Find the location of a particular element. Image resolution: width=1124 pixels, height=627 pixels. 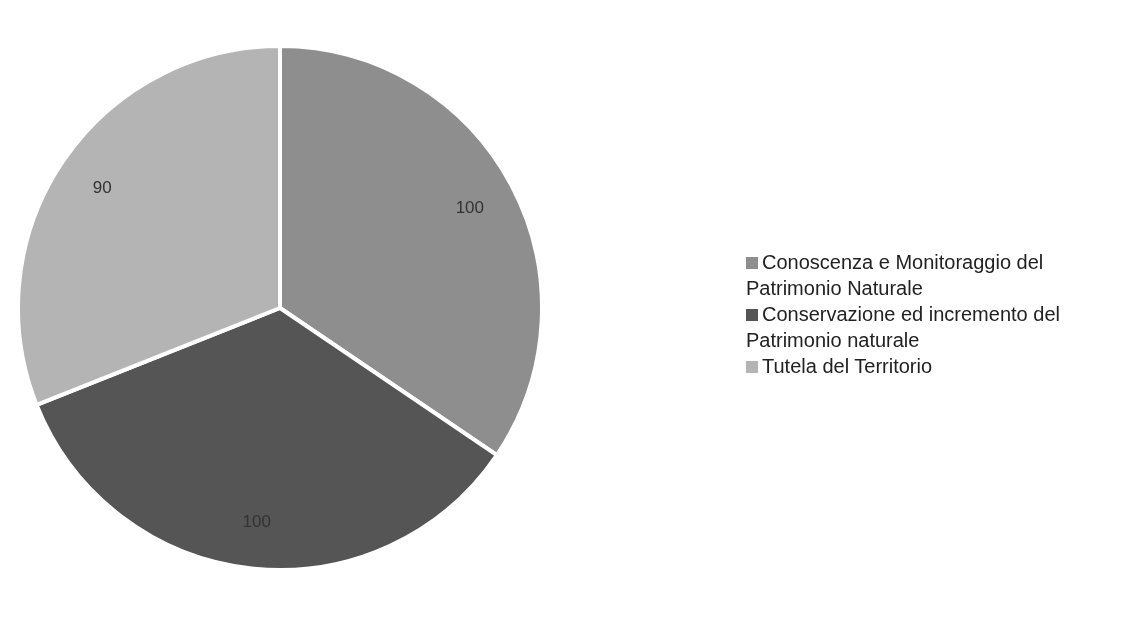

legend-label: Conservazione ed incremento del Patrimonio naturale is located at coordinates (903, 326).